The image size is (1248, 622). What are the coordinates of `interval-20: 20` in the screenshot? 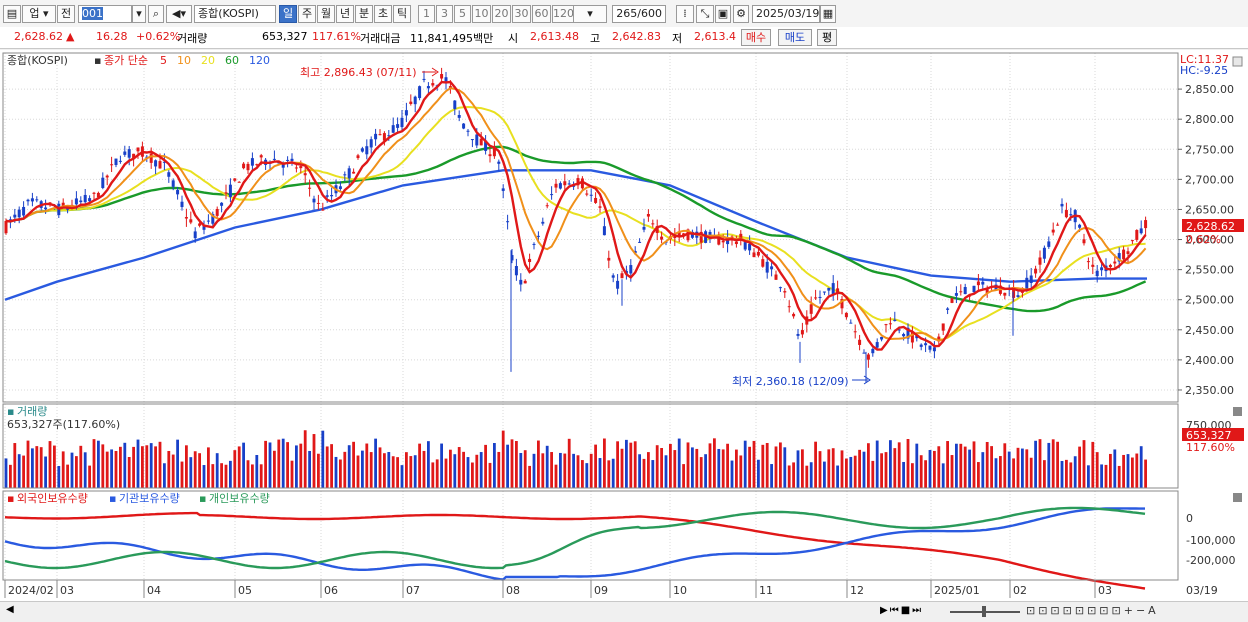 It's located at (501, 14).